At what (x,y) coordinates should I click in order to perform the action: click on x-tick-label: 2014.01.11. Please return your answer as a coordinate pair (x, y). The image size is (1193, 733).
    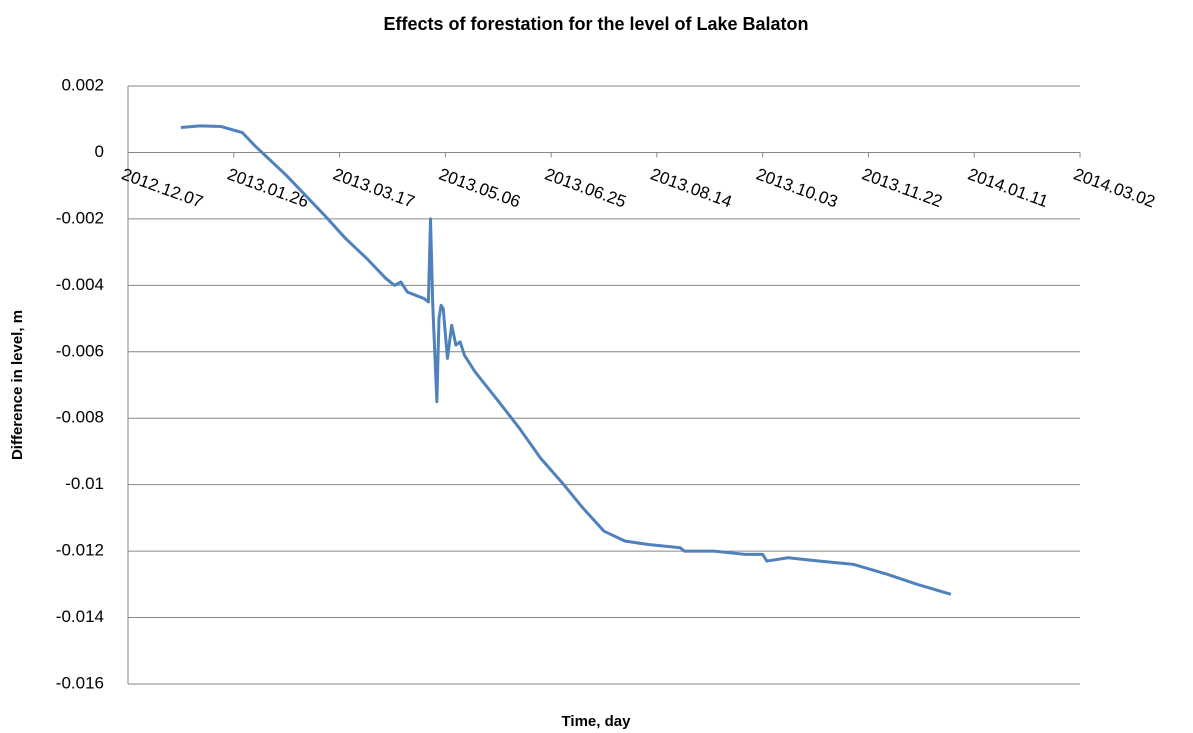
    Looking at the image, I should click on (1007, 188).